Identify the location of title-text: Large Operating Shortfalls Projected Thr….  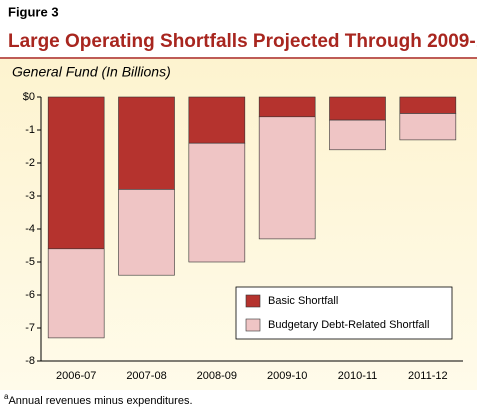
(242, 41).